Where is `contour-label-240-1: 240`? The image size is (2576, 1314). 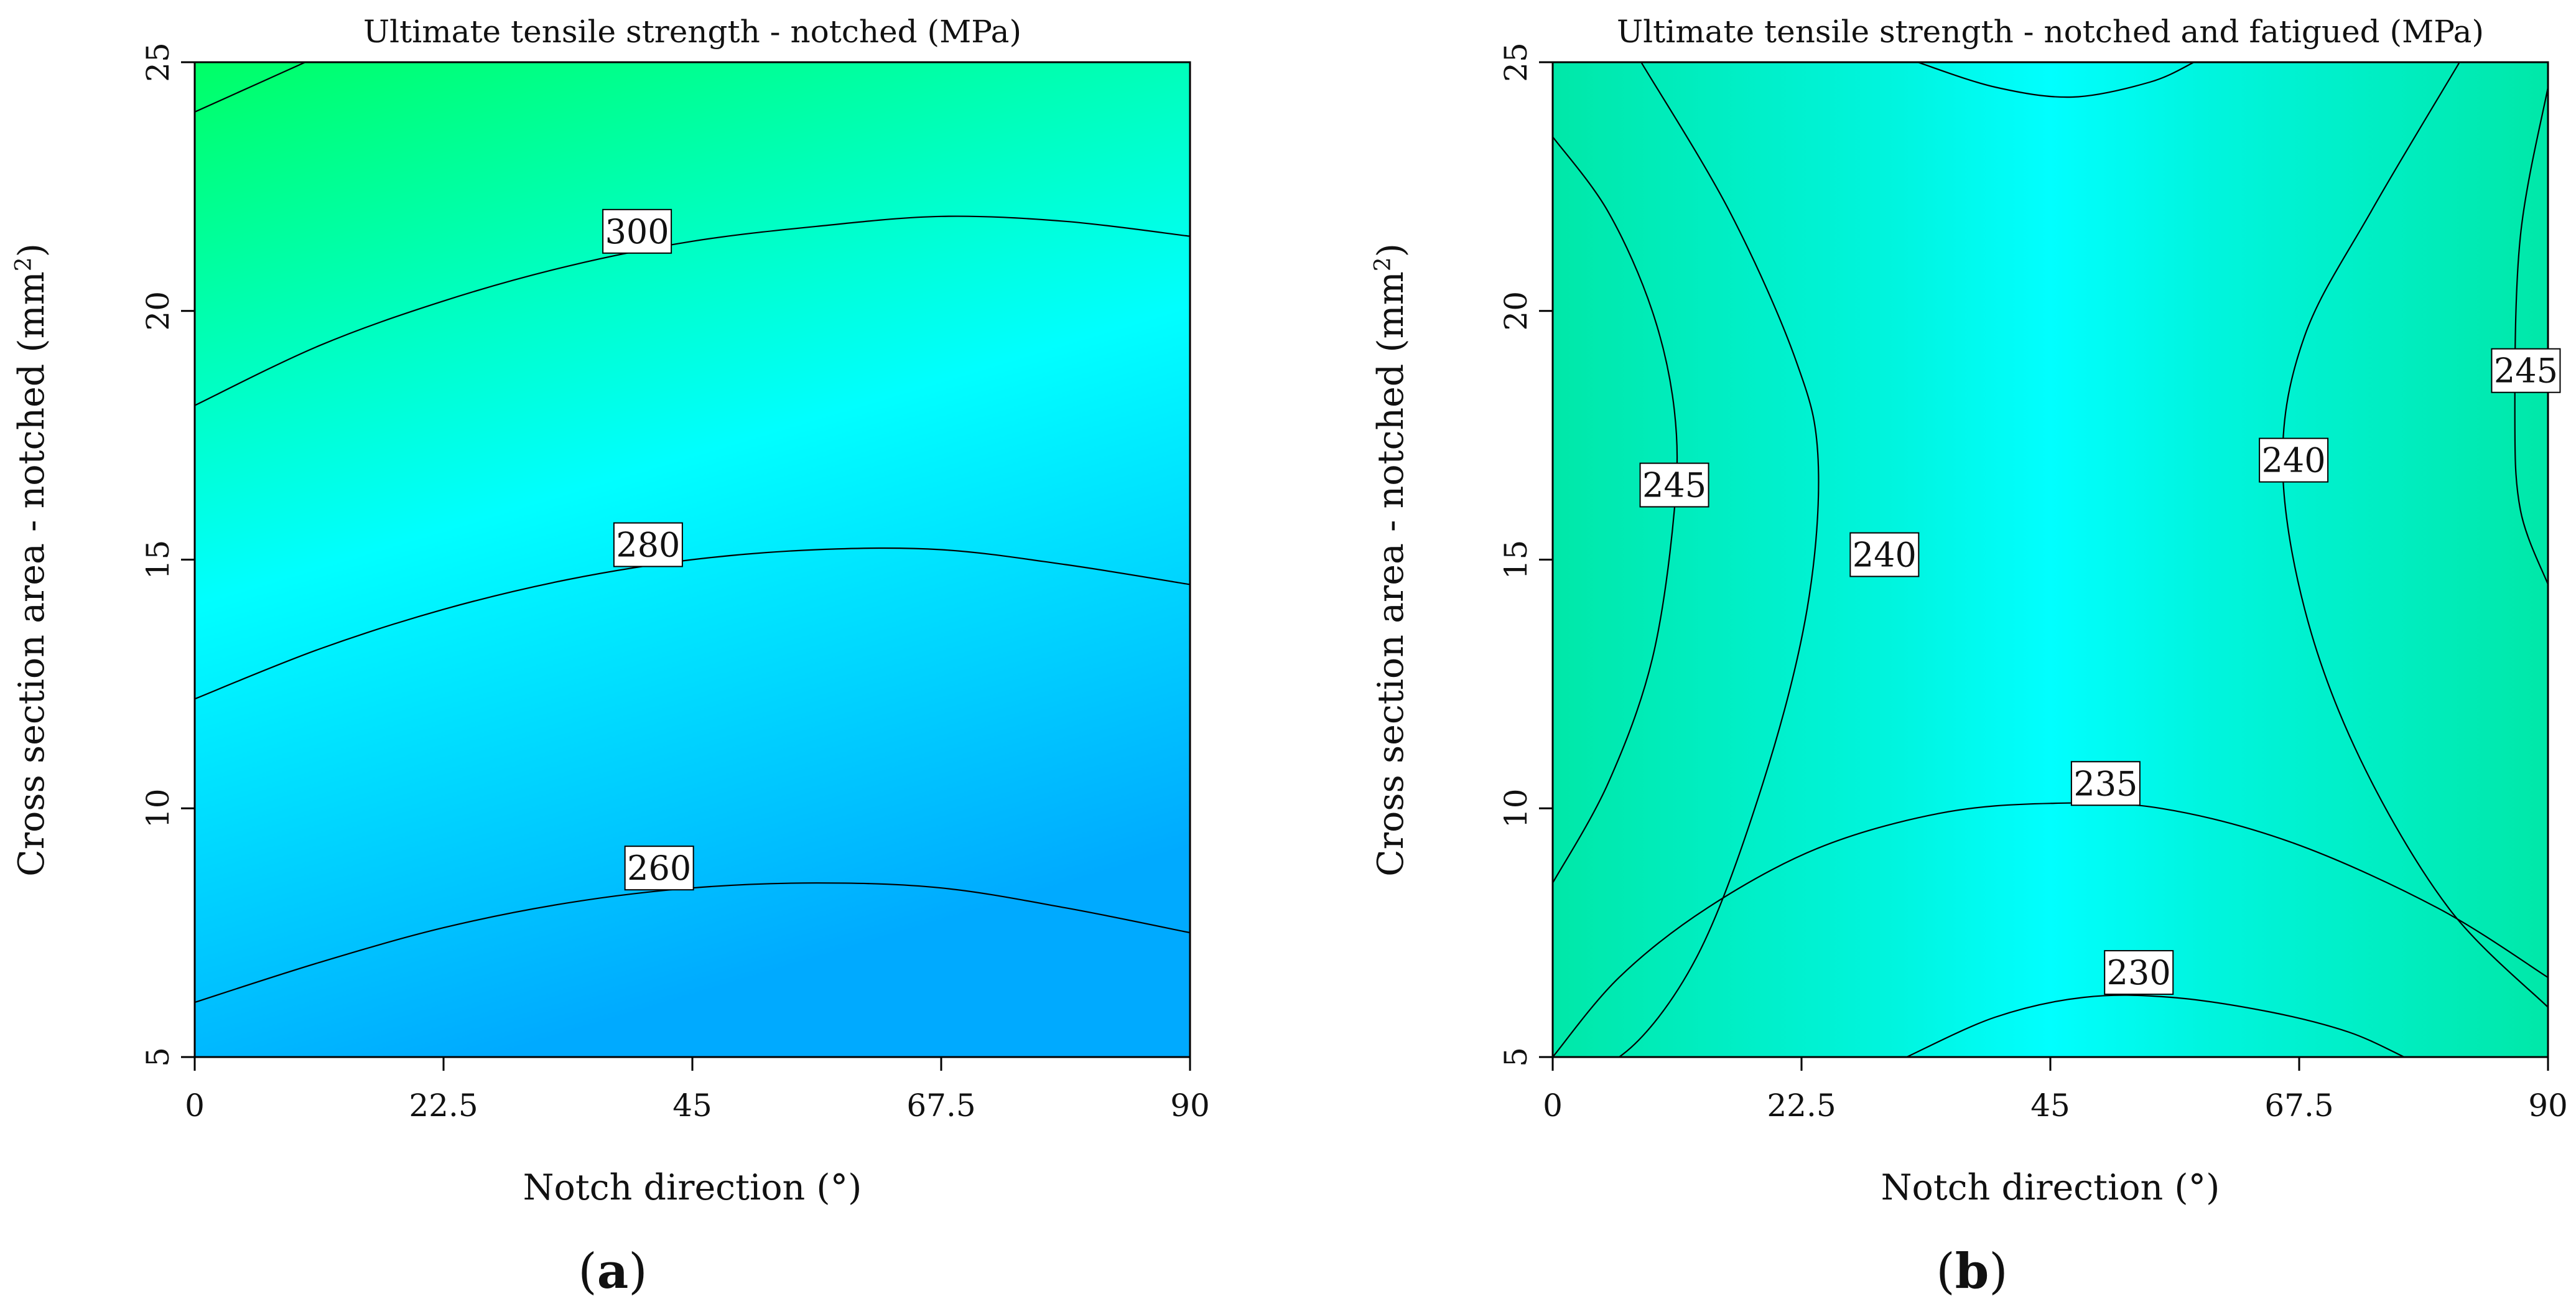
contour-label-240-1: 240 is located at coordinates (1885, 555).